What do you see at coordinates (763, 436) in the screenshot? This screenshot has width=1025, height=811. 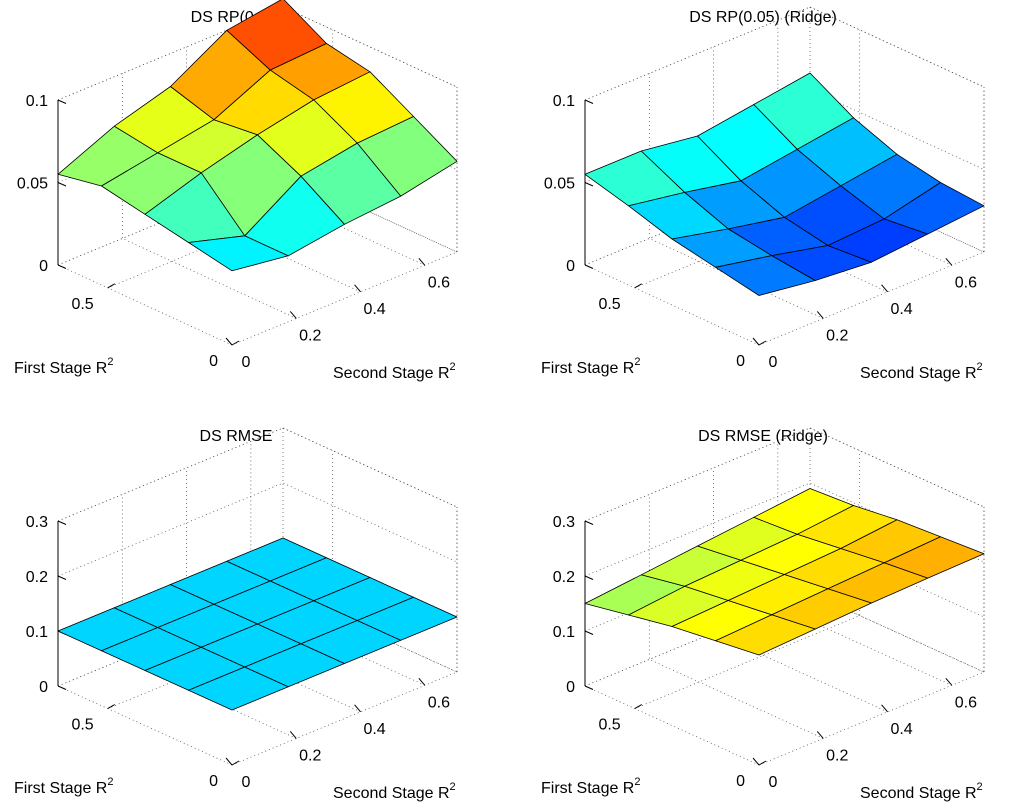 I see `plot-title: DS RMSE (Ridge)` at bounding box center [763, 436].